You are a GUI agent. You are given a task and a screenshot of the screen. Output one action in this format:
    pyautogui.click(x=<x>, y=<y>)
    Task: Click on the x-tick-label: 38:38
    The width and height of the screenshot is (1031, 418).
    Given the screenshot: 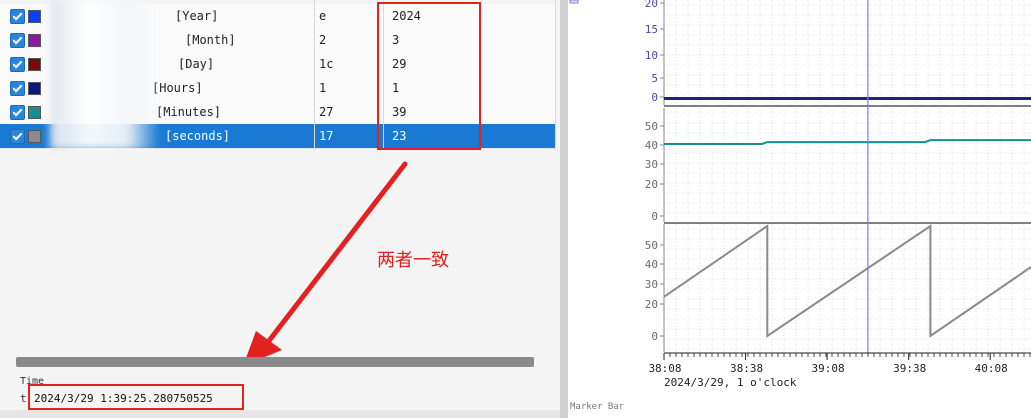 What is the action you would take?
    pyautogui.click(x=746, y=368)
    